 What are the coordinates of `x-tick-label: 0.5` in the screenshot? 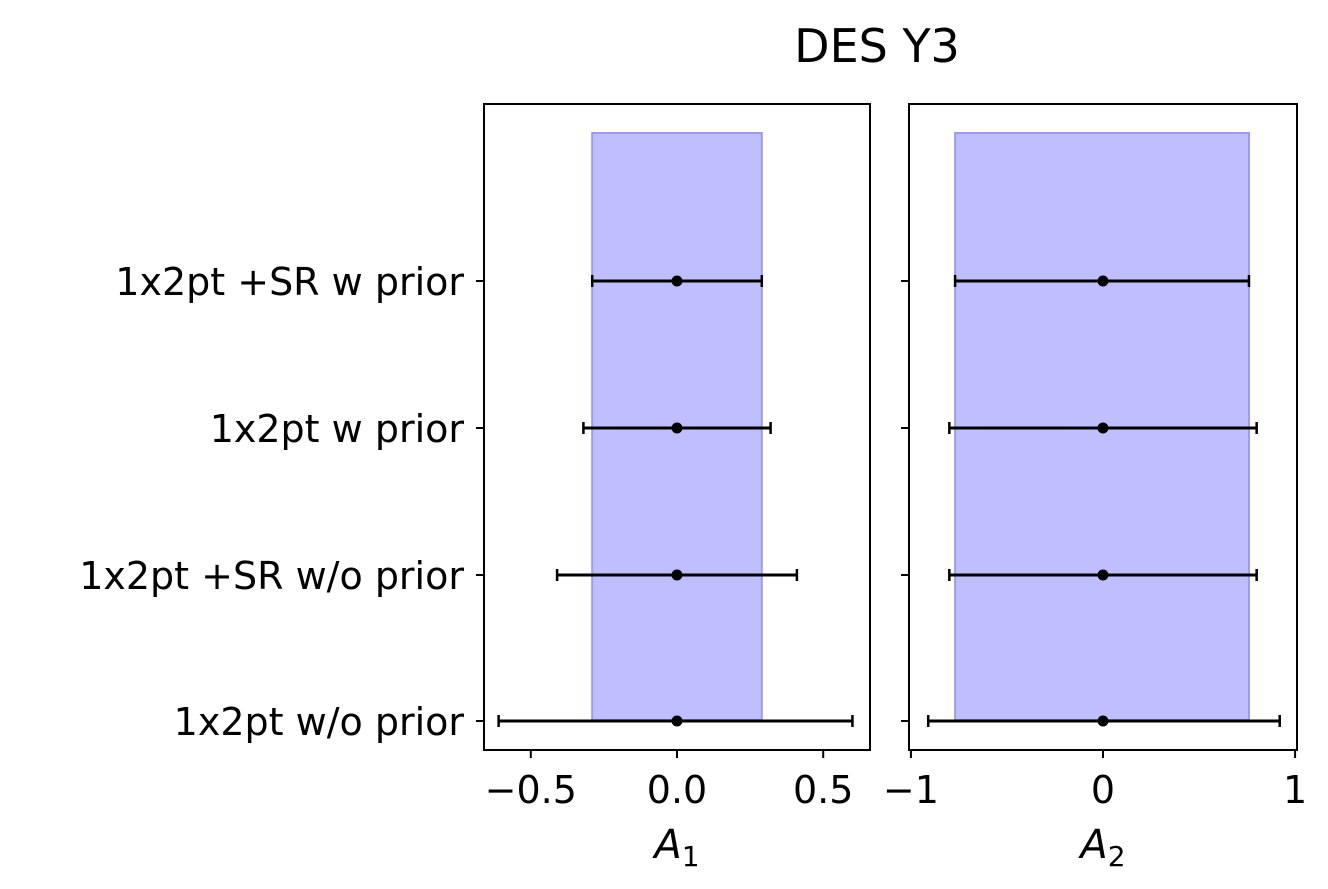 It's located at (823, 790).